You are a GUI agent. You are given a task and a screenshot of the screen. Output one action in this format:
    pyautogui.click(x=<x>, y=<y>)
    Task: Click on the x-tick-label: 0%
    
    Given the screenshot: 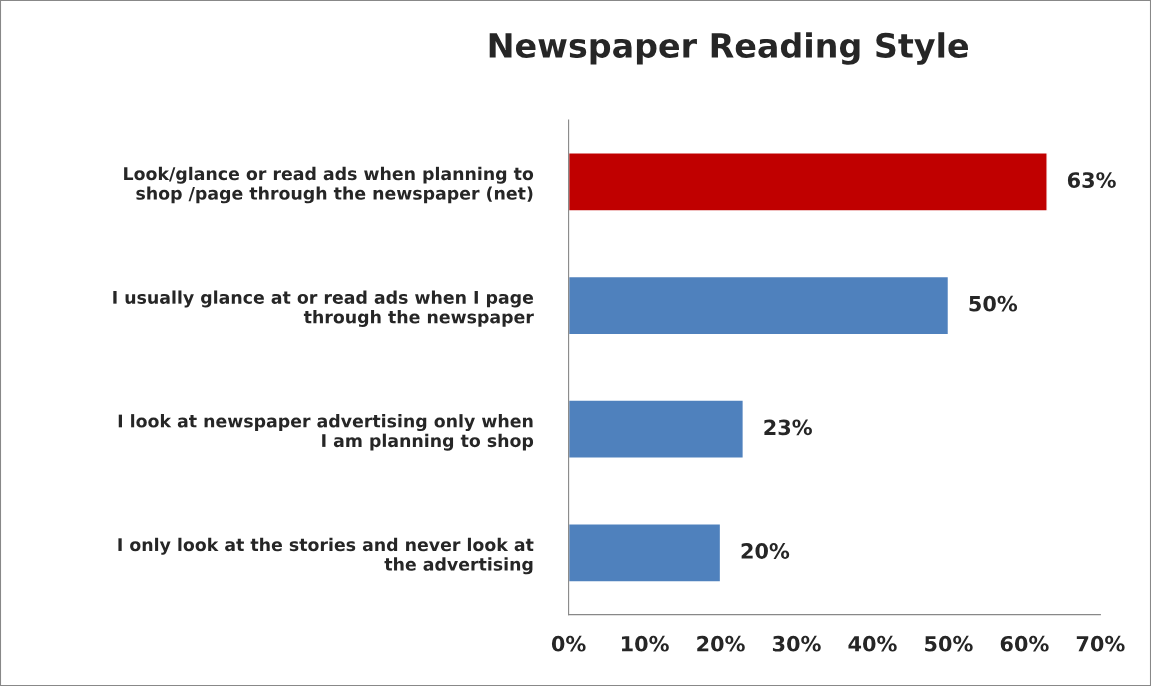 What is the action you would take?
    pyautogui.click(x=568, y=643)
    